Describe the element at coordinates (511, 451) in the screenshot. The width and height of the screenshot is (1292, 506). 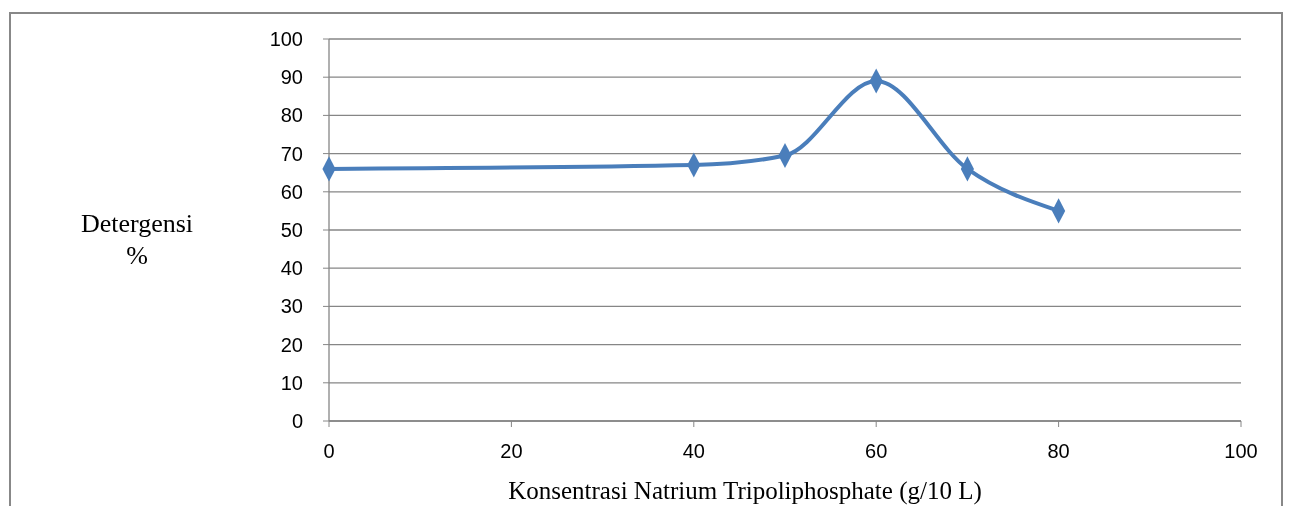
I see `x-tick-label: 20` at that location.